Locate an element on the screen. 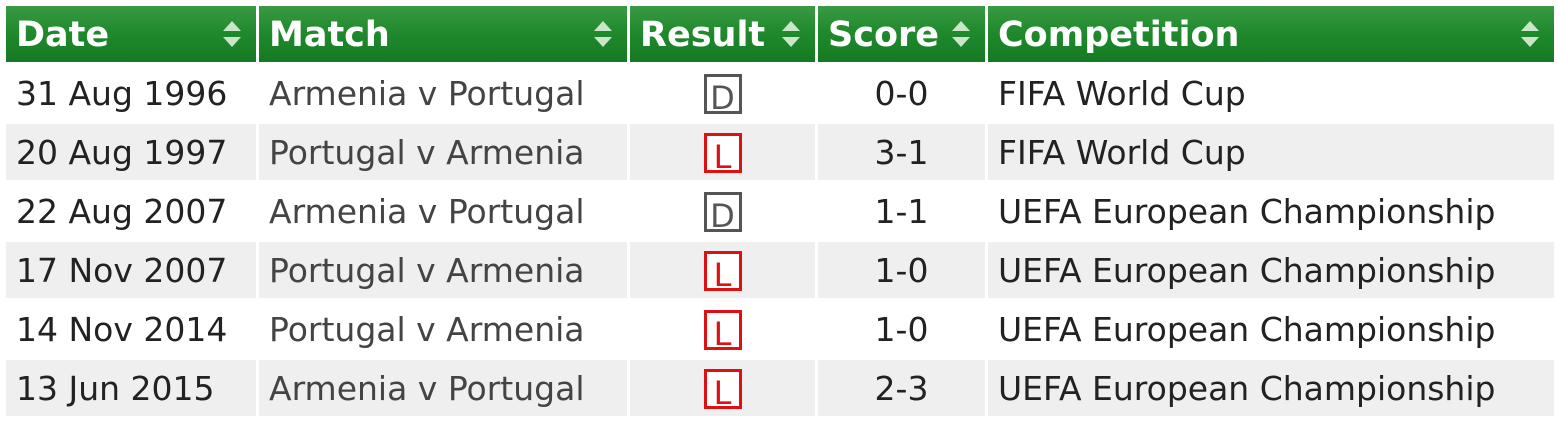 The height and width of the screenshot is (439, 1558). score-cell: 3-1 is located at coordinates (901, 152).